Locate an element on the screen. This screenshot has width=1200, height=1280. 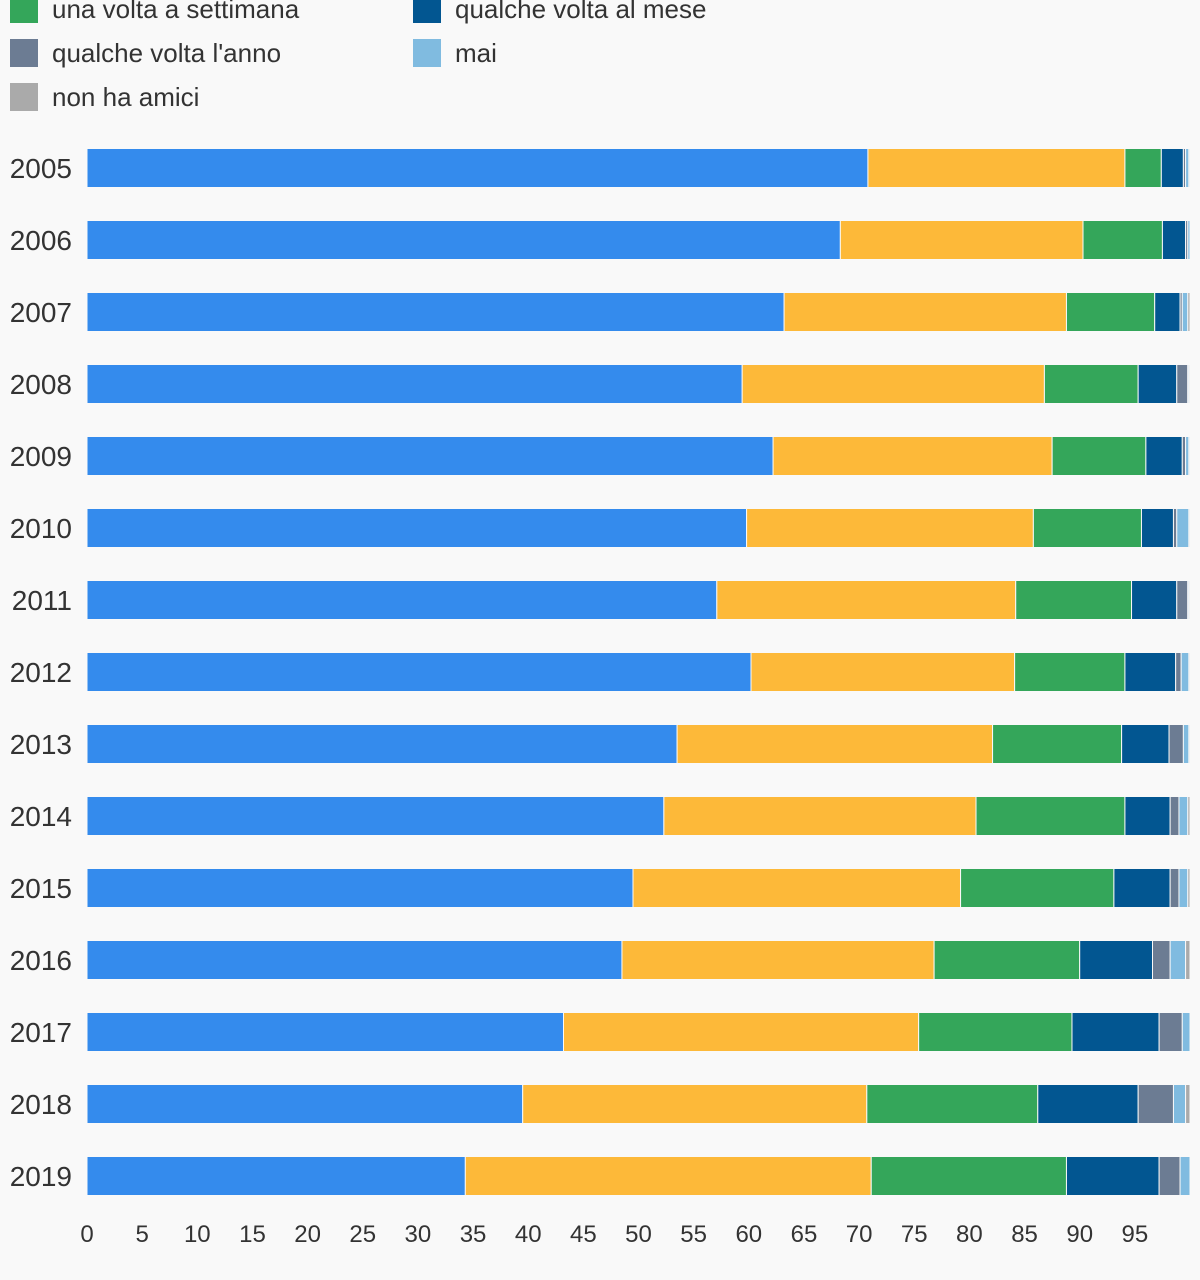
legend-item-weekly: una volta a settimana is located at coordinates (154, 12).